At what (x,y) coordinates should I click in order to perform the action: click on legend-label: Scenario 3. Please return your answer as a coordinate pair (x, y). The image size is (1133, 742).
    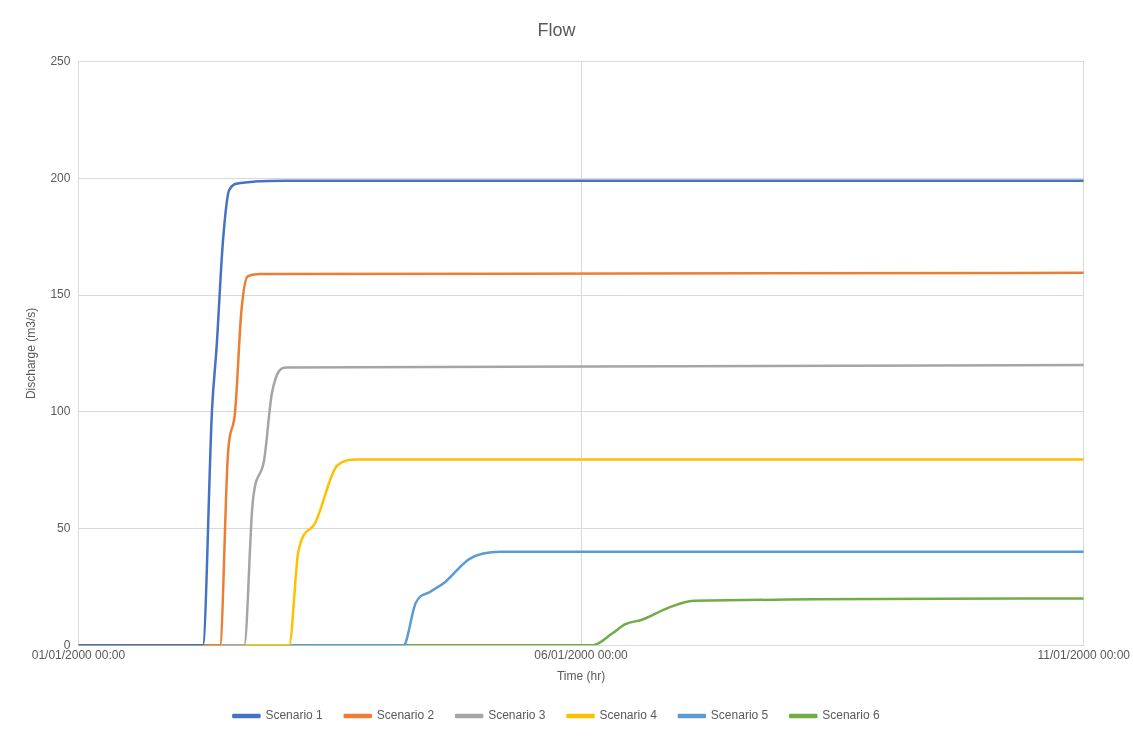
    Looking at the image, I should click on (517, 715).